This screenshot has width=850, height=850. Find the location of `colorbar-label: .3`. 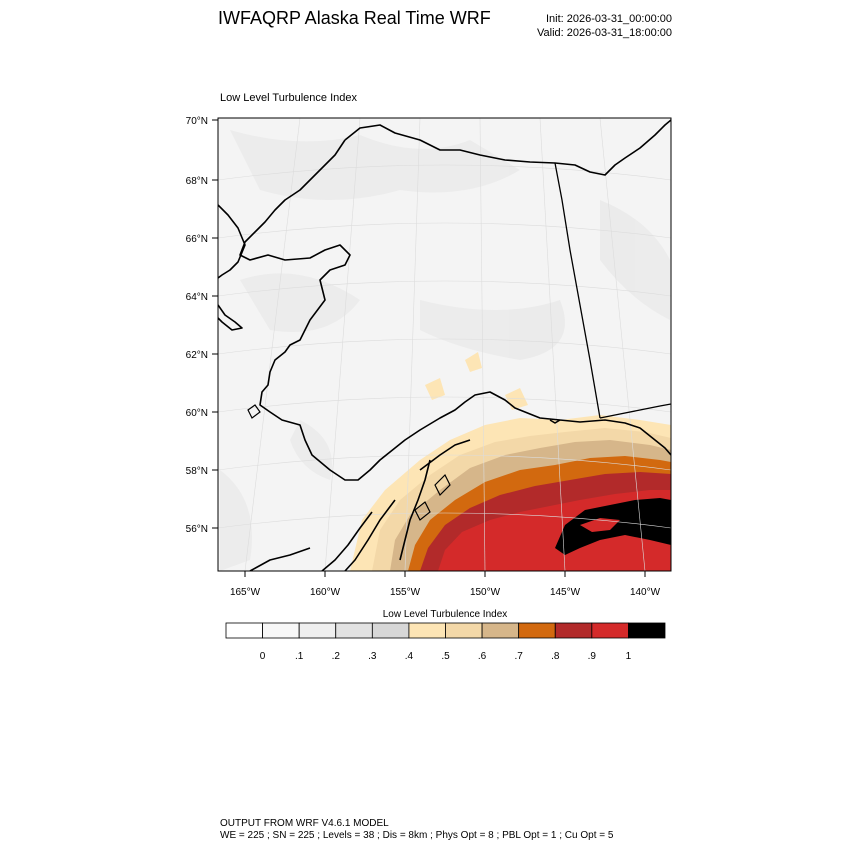

colorbar-label: .3 is located at coordinates (372, 656).